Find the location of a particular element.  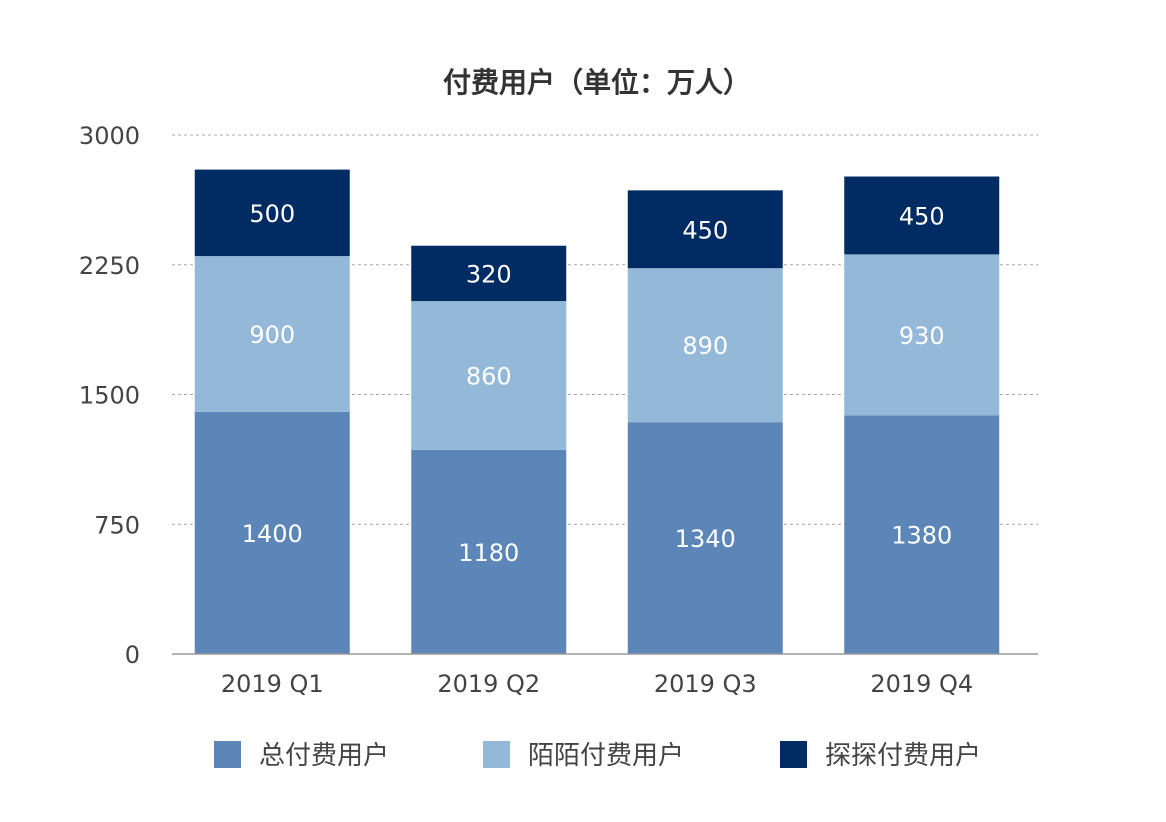

data-label: 1400 is located at coordinates (272, 534).